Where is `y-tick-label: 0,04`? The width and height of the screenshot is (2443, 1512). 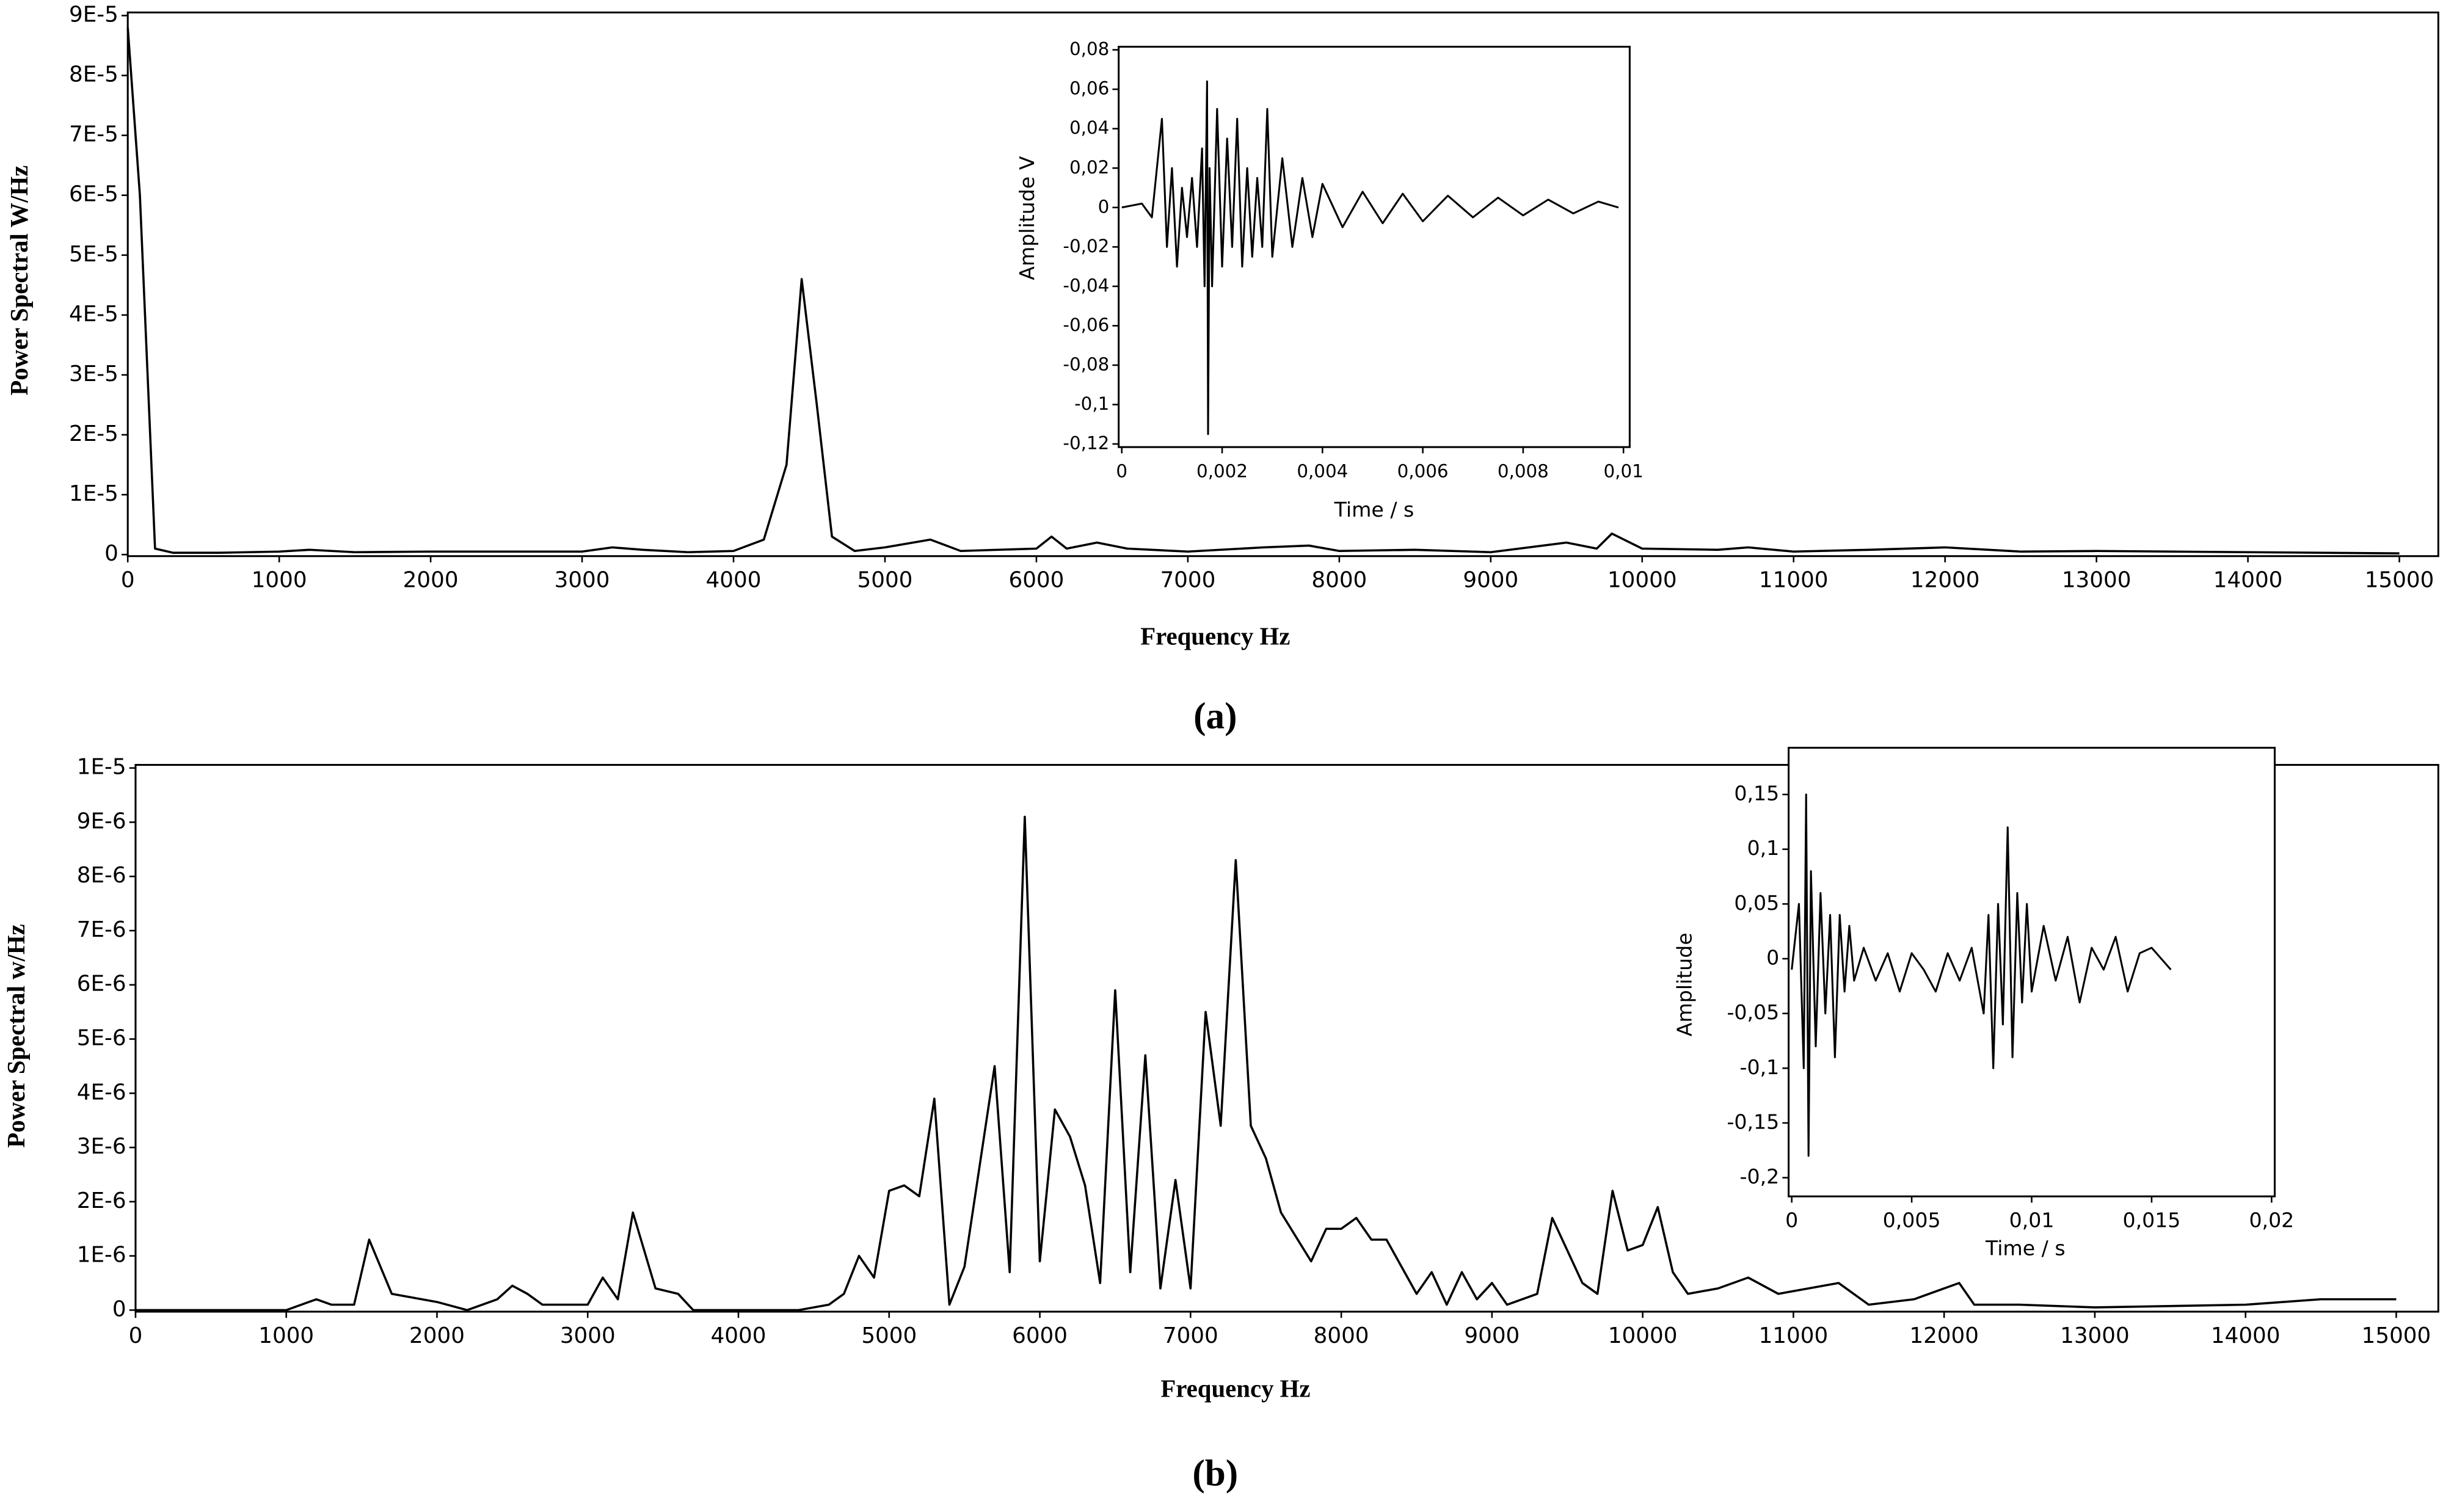
y-tick-label: 0,04 is located at coordinates (1089, 128).